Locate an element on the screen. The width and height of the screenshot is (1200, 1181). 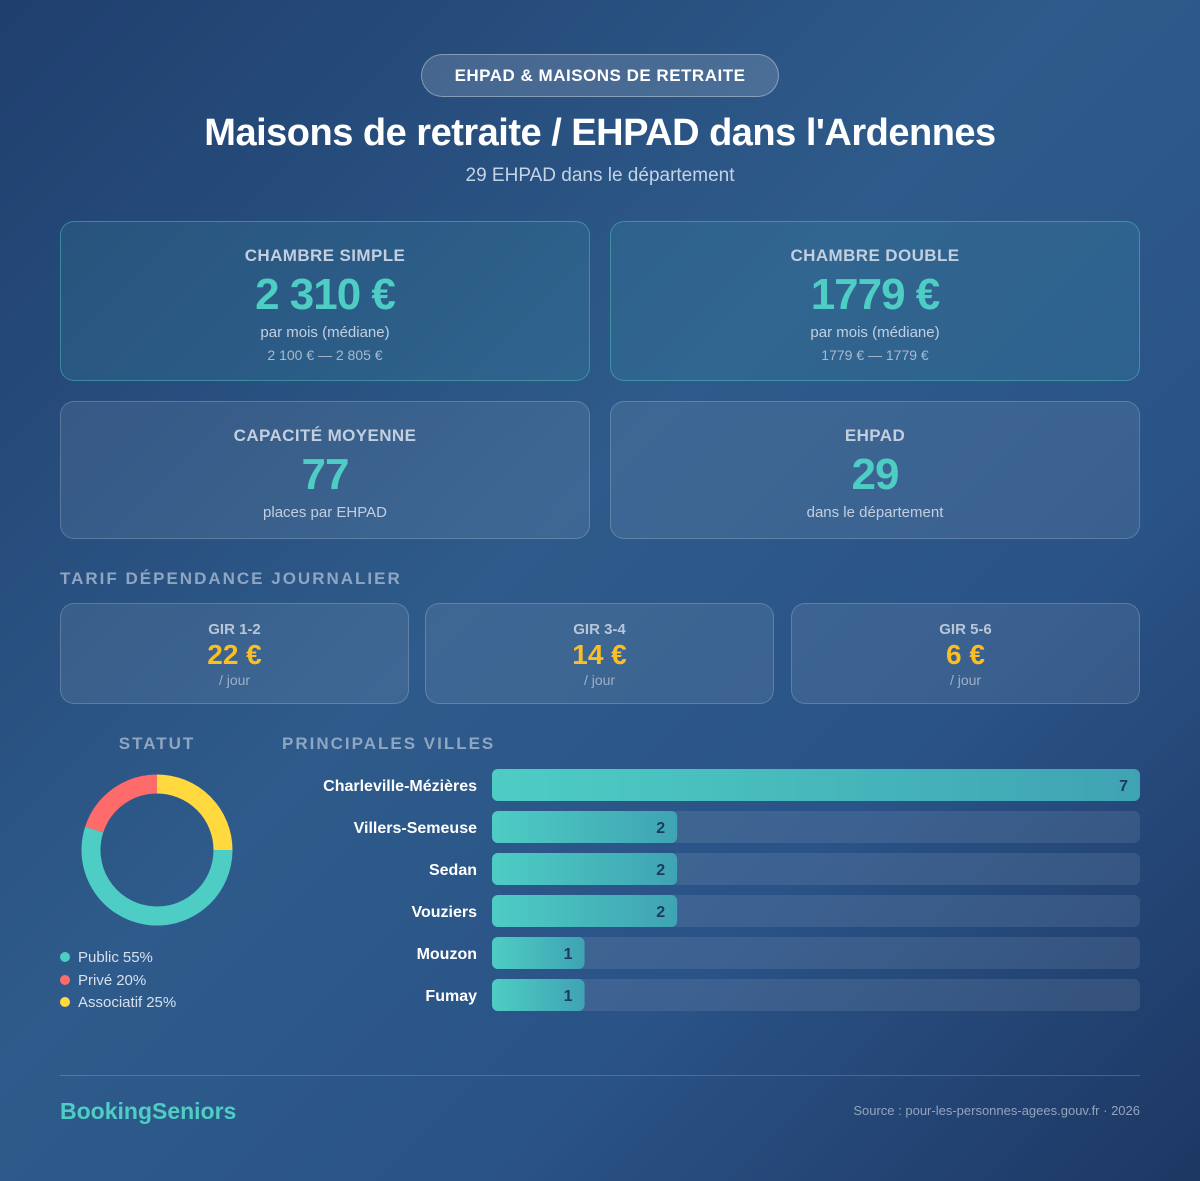
card-value: 77 is located at coordinates (325, 474).